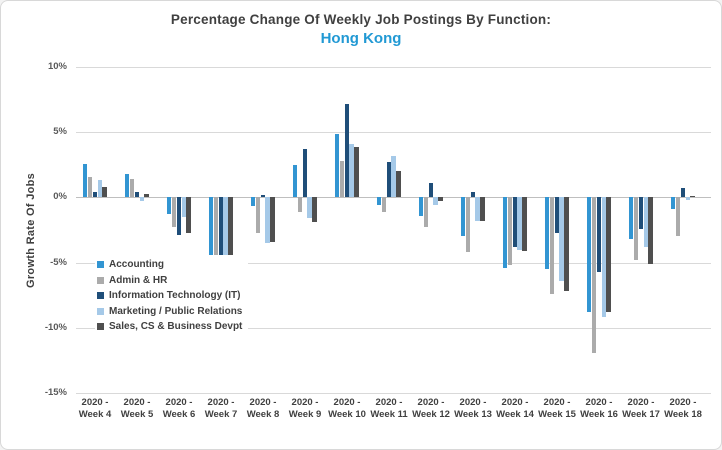 Image resolution: width=722 pixels, height=450 pixels. Describe the element at coordinates (176, 311) in the screenshot. I see `legend-label: Marketing / Public Relations` at that location.